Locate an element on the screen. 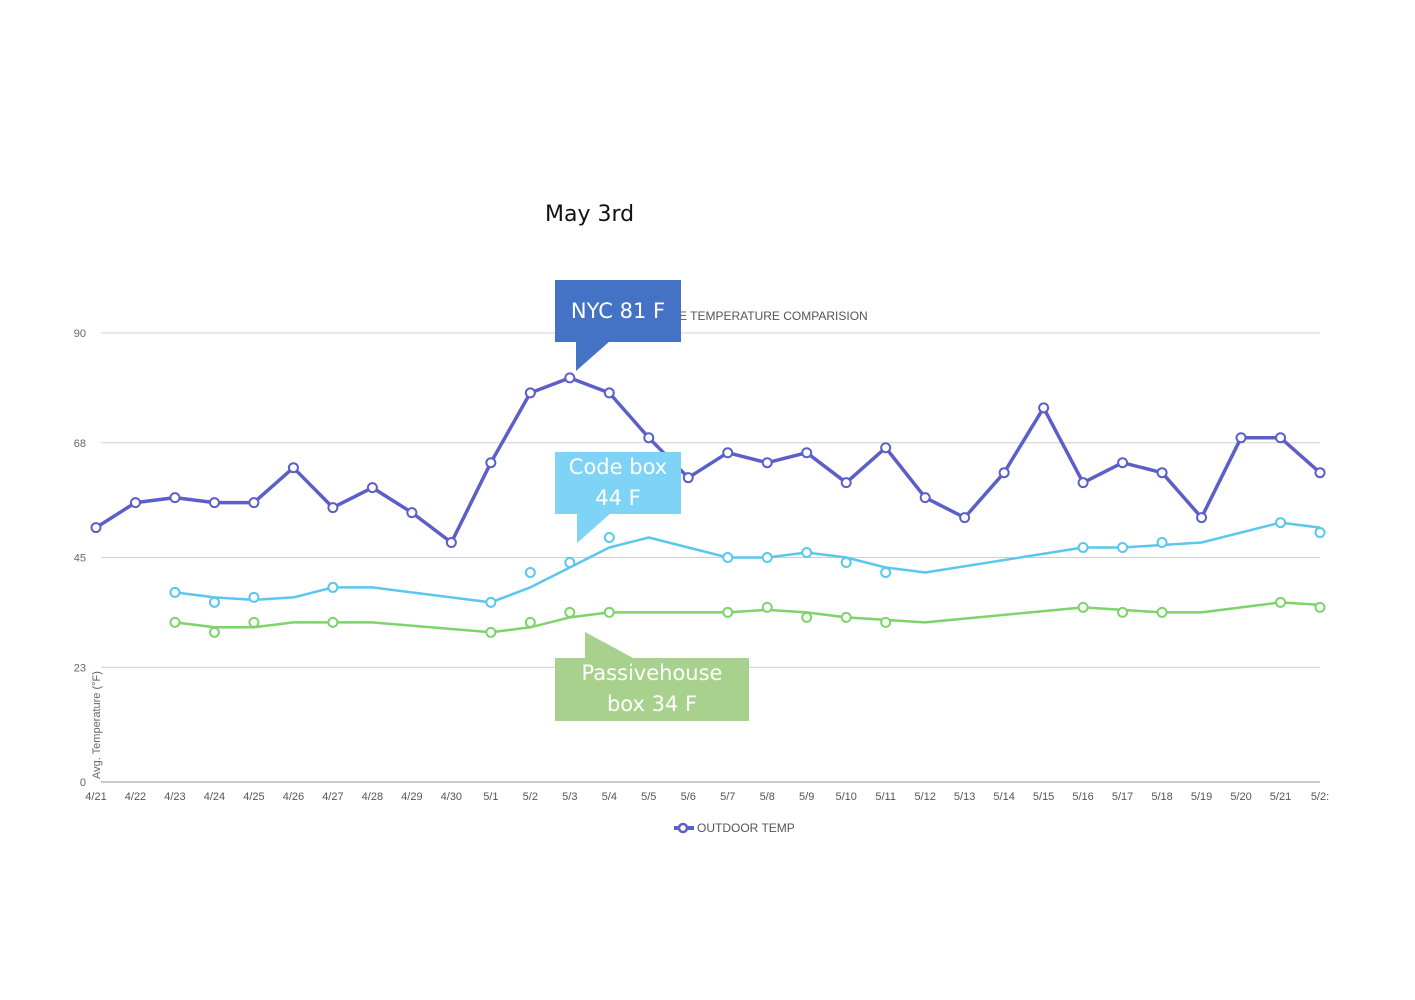 The height and width of the screenshot is (1000, 1415). point-outdoor-temp-5/3 is located at coordinates (570, 378).